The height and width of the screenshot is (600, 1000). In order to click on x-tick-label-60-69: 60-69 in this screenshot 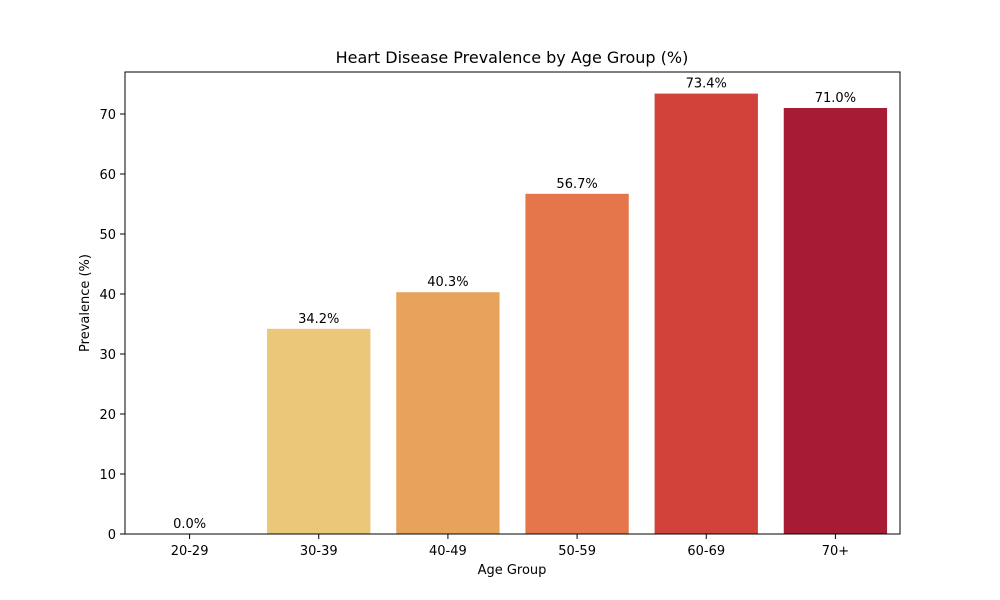, I will do `click(706, 551)`.